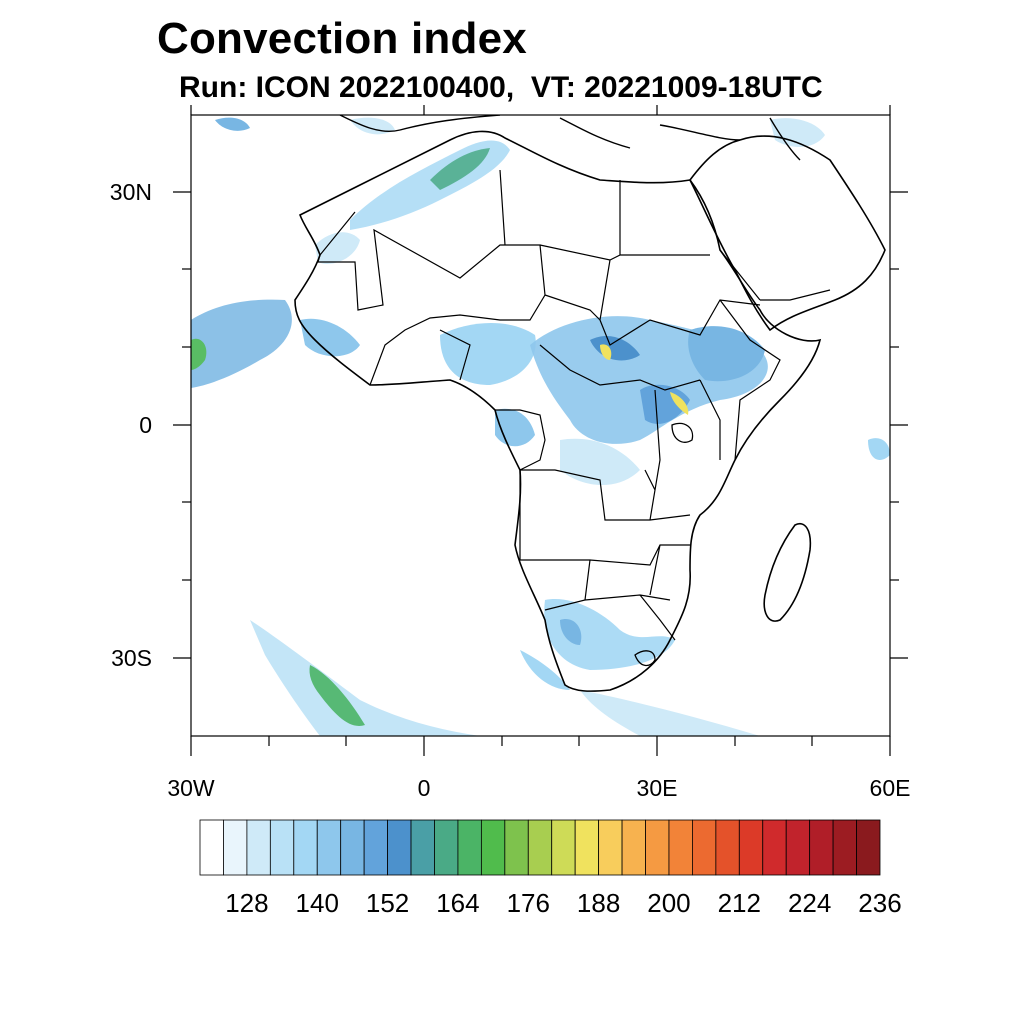  What do you see at coordinates (739, 903) in the screenshot?
I see `colorbar-label: 212` at bounding box center [739, 903].